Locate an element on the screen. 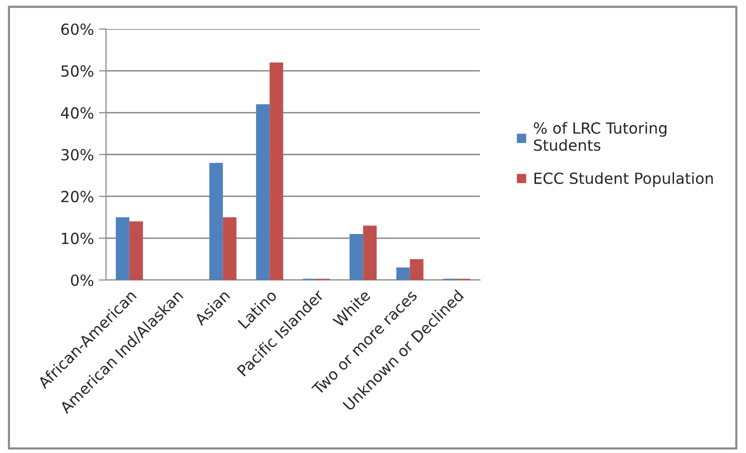 The width and height of the screenshot is (746, 453). y-tick-label: 60% is located at coordinates (77, 29).